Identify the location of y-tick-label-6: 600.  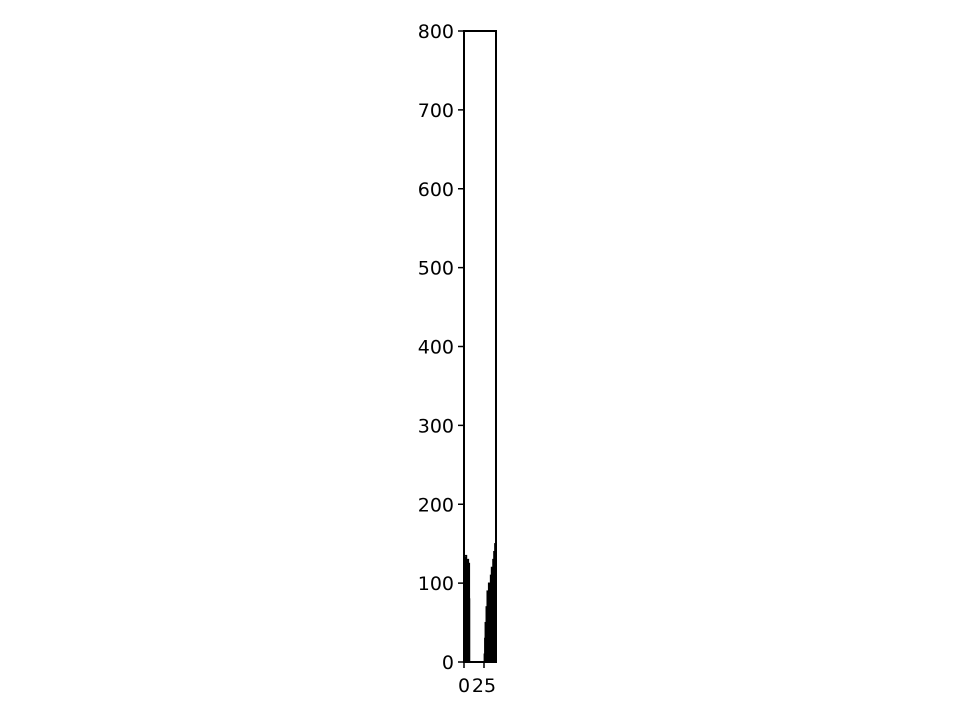
(436, 190).